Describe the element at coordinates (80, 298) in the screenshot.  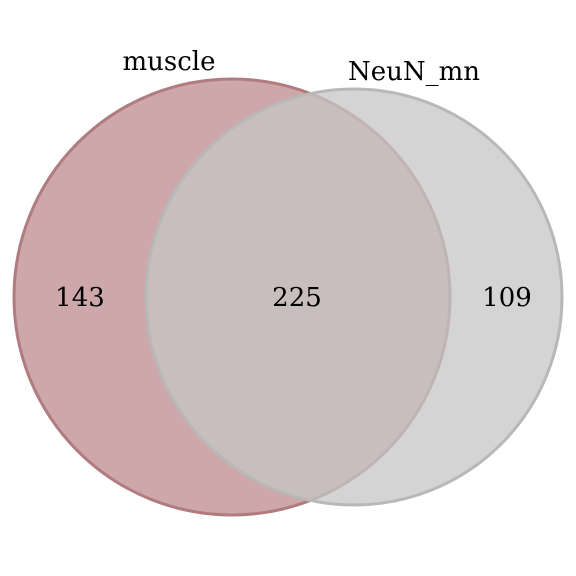
I see `count-muscle-only: 143` at that location.